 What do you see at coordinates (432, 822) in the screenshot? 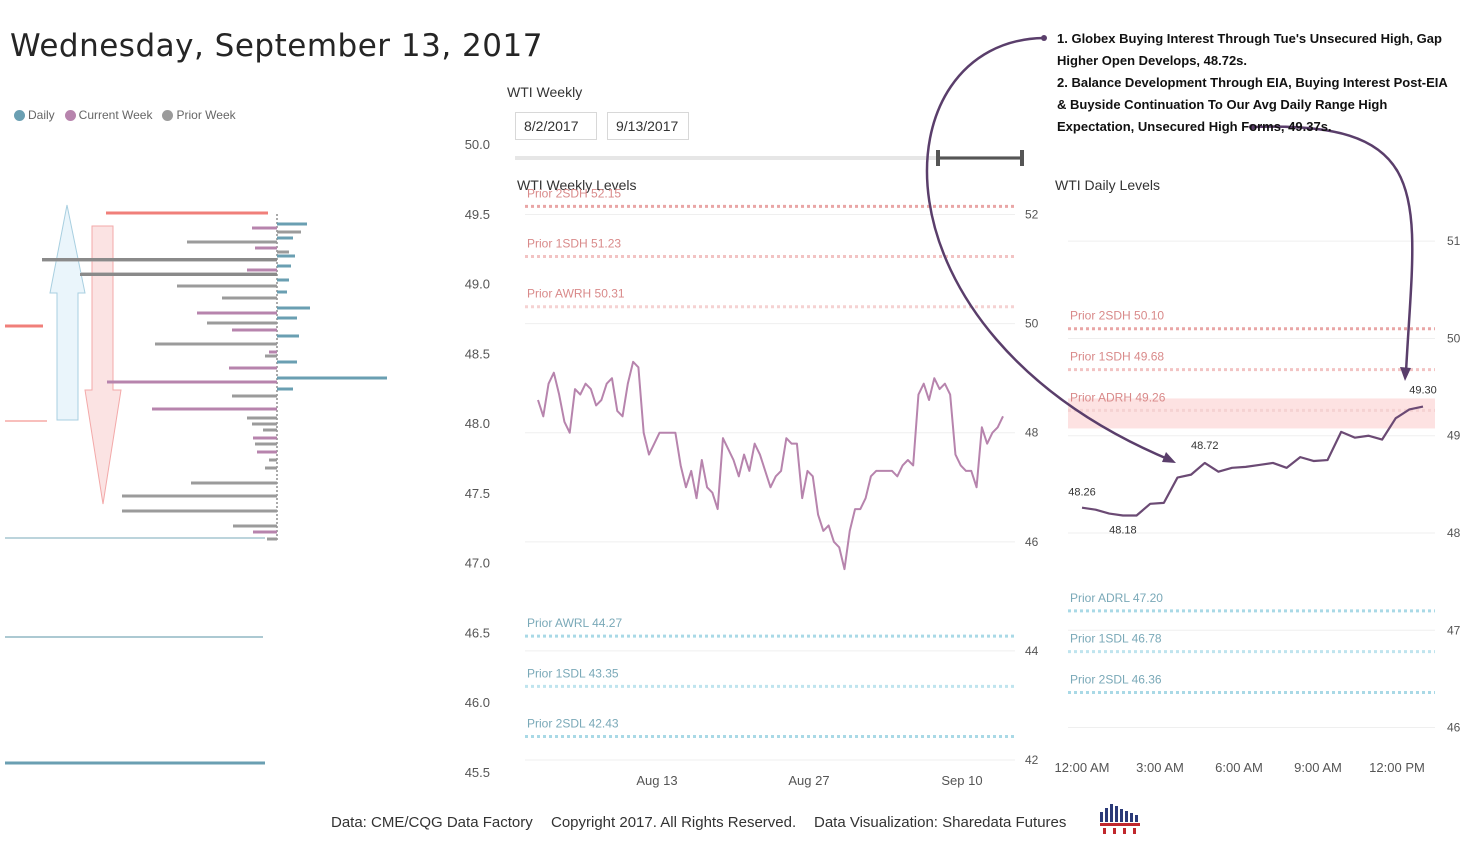
I see `footer-data-source: Data: CME/CQG Data Factory` at bounding box center [432, 822].